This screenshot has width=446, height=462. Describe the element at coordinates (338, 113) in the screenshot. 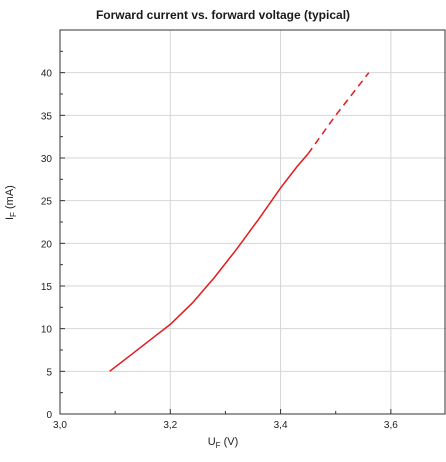

I see `series-line-extrapolated` at that location.